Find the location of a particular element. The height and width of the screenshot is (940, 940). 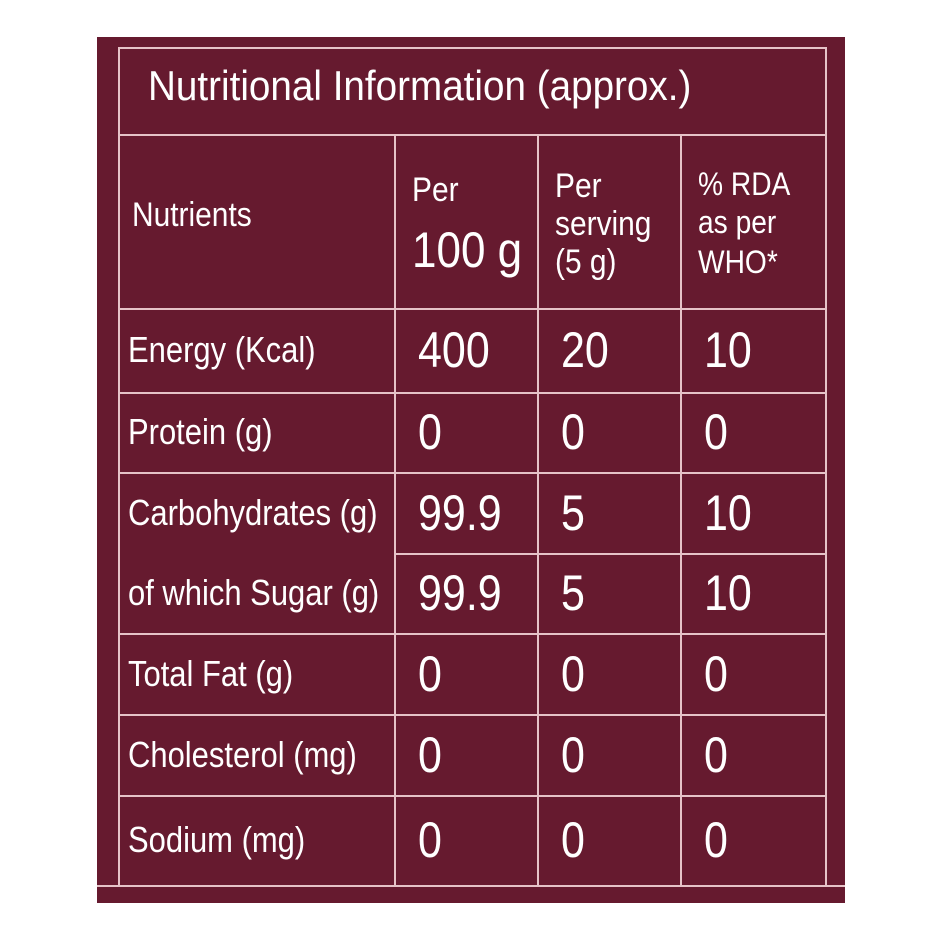

nutrient-name: Carbohydrates (g) is located at coordinates (253, 512).